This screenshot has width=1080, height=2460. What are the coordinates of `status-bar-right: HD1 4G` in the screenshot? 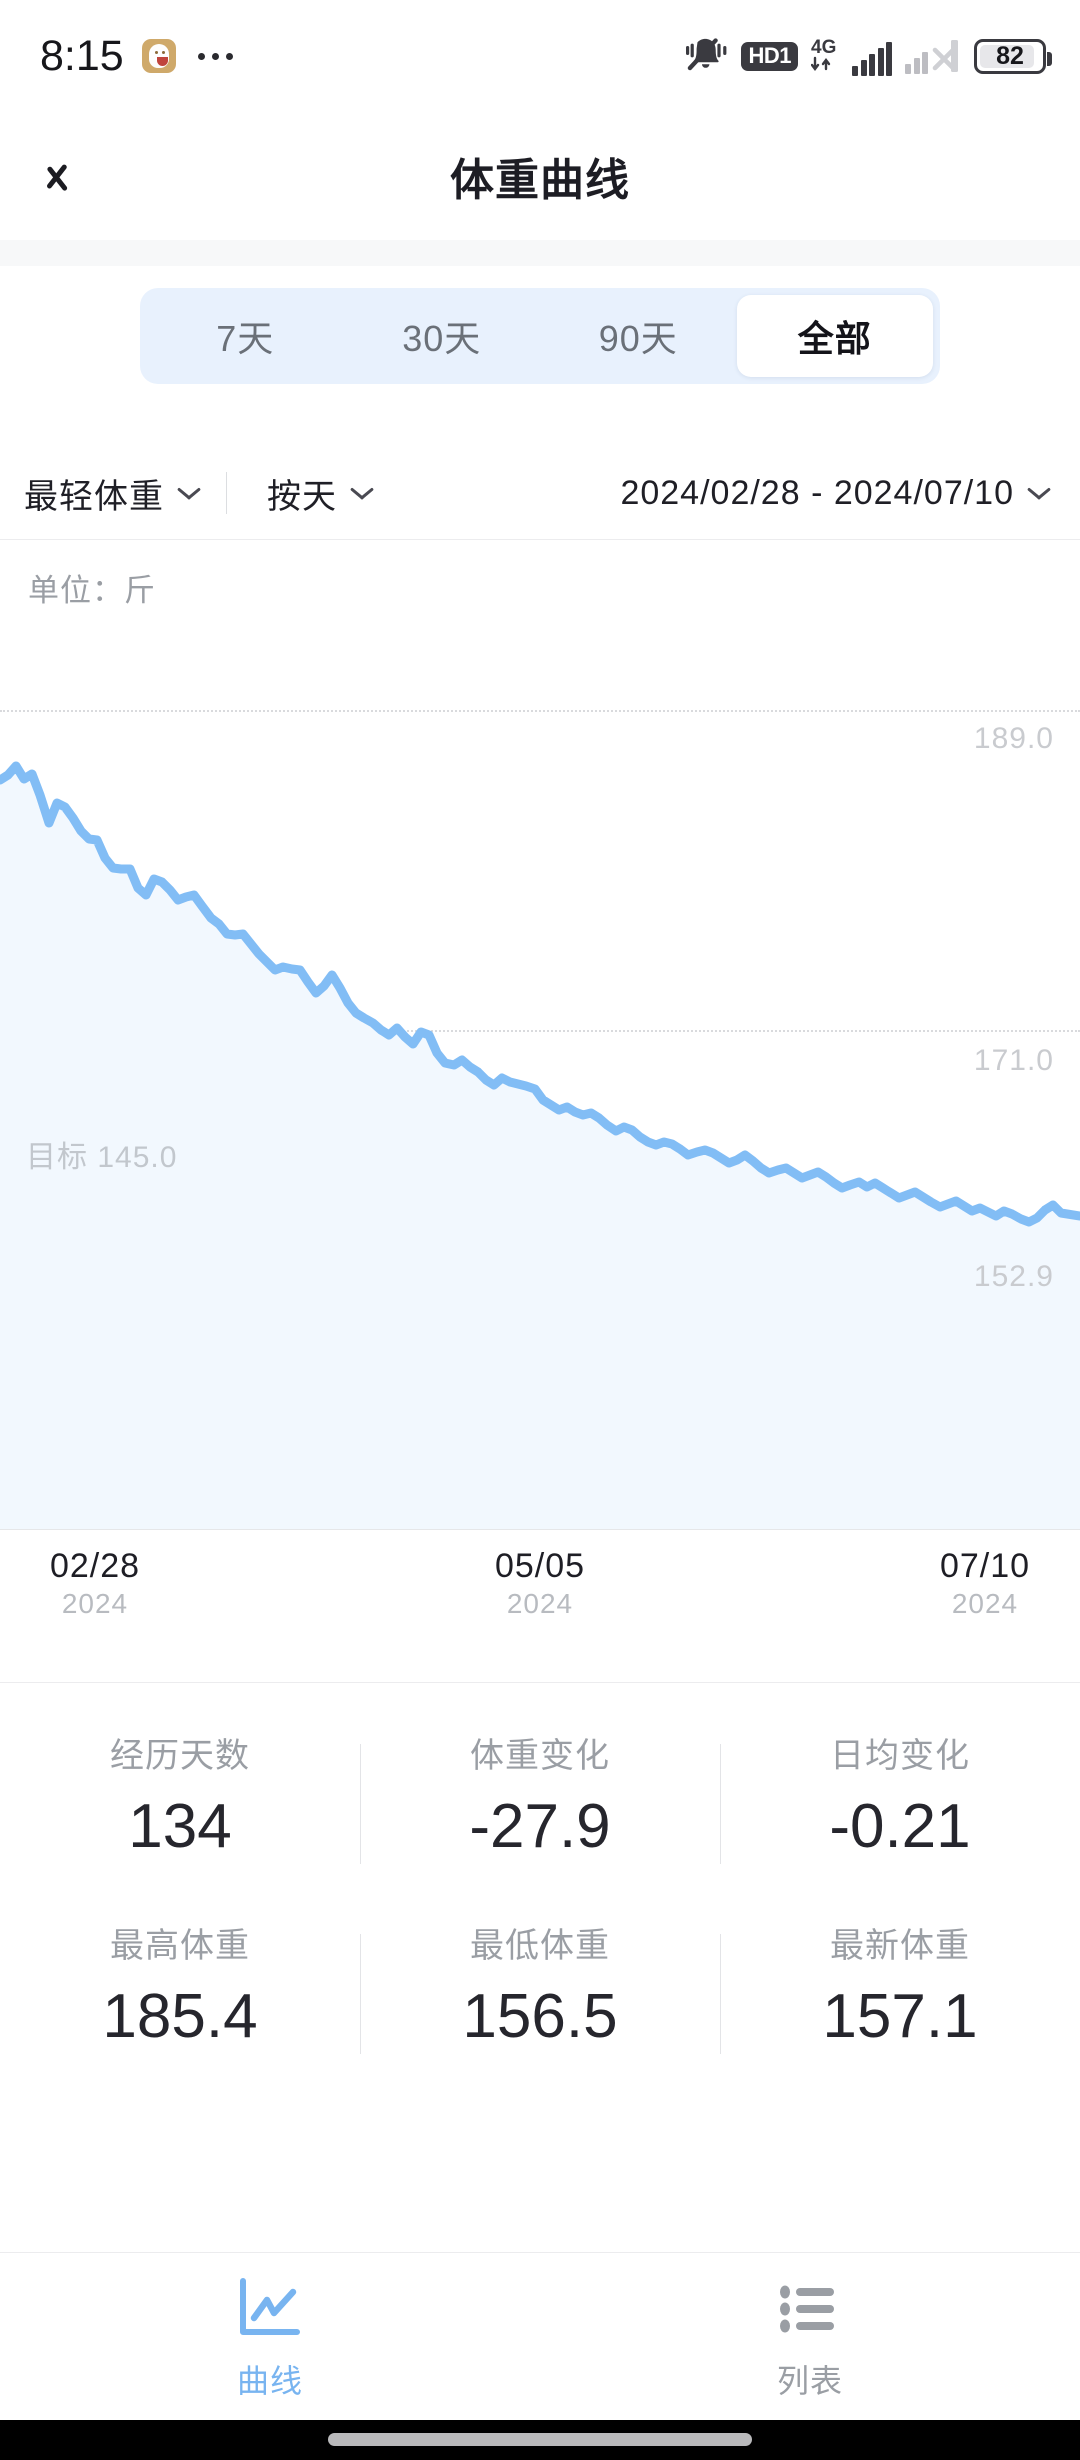 It's located at (868, 56).